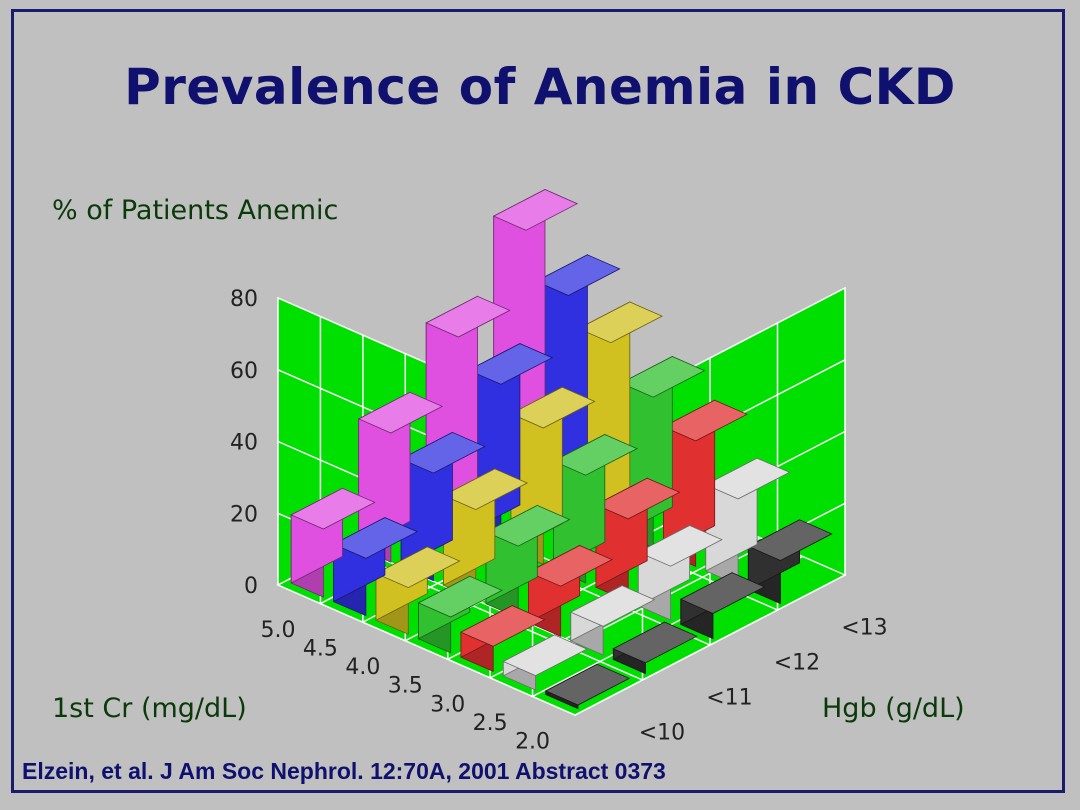 This screenshot has height=810, width=1080. I want to click on y-axis-label: Hgb (g/dL), so click(893, 708).